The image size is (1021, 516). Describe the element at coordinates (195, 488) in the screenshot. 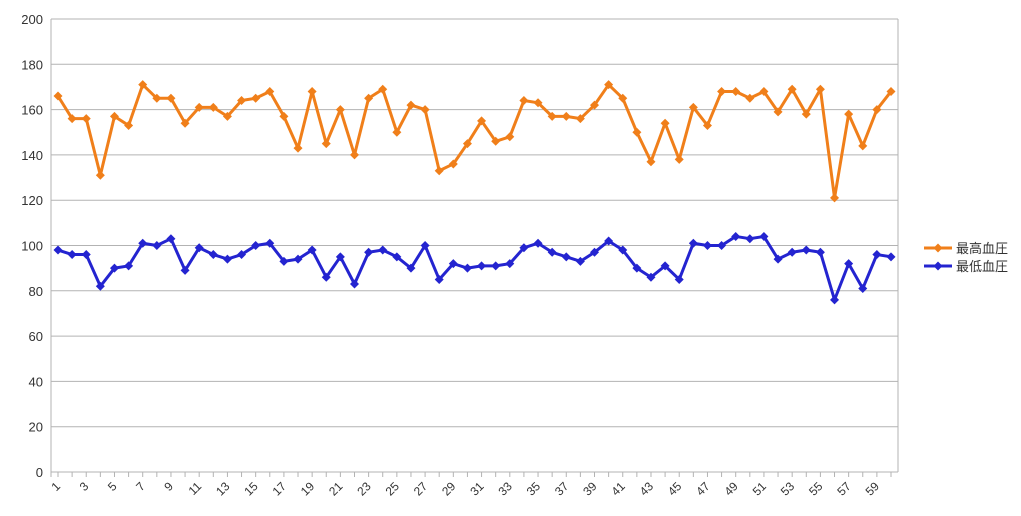

I see `x-tick-label: 11` at that location.